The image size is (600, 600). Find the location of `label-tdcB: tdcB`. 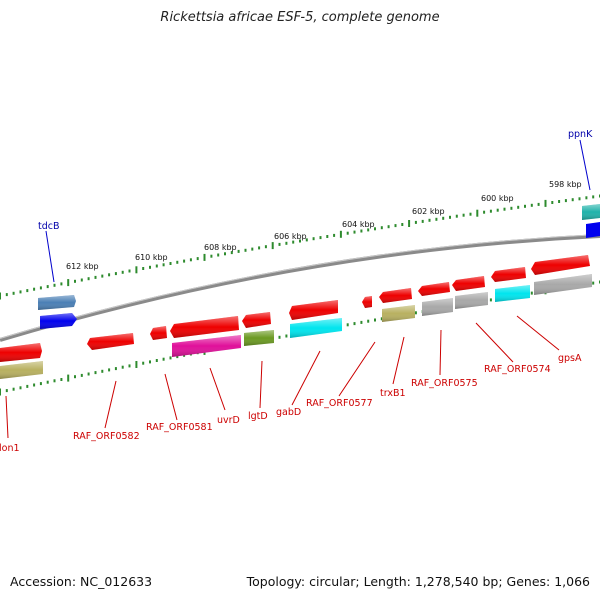

label-tdcB: tdcB is located at coordinates (49, 226).